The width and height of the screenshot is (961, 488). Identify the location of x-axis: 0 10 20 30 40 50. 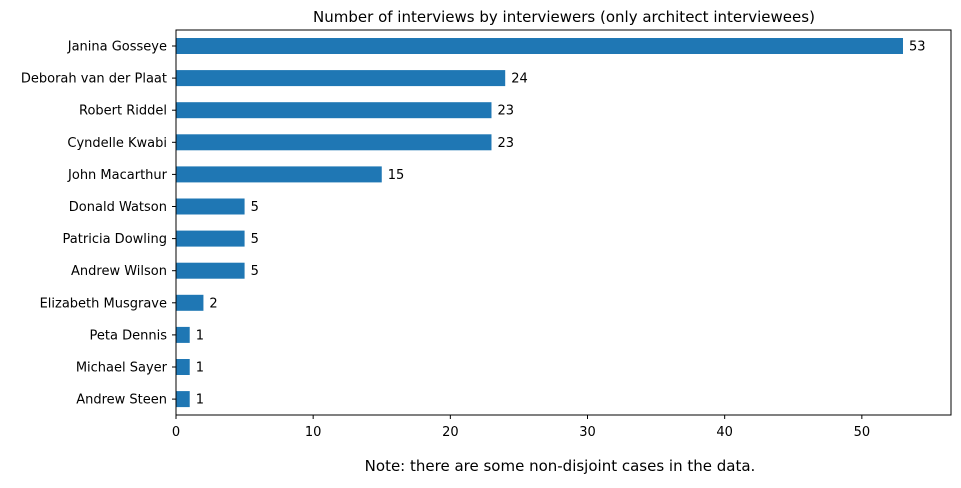
(521, 427).